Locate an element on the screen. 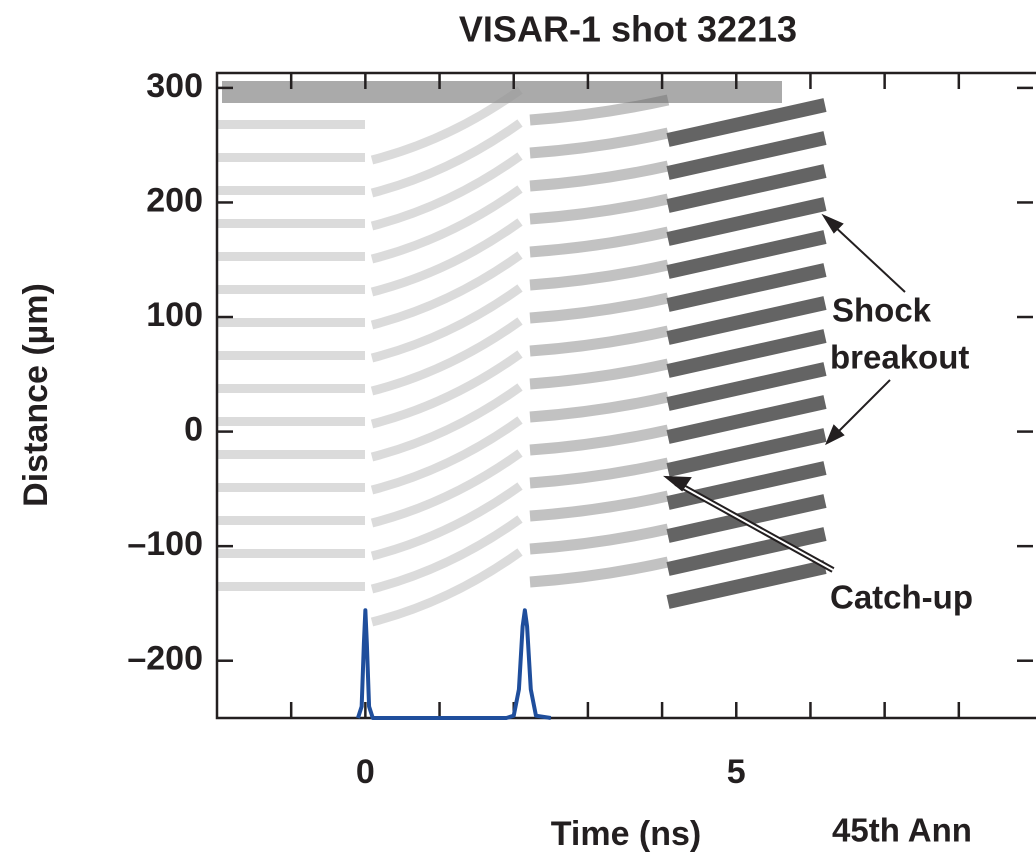 The image size is (1036, 863). x-axis-label: Time (ns) is located at coordinates (626, 834).